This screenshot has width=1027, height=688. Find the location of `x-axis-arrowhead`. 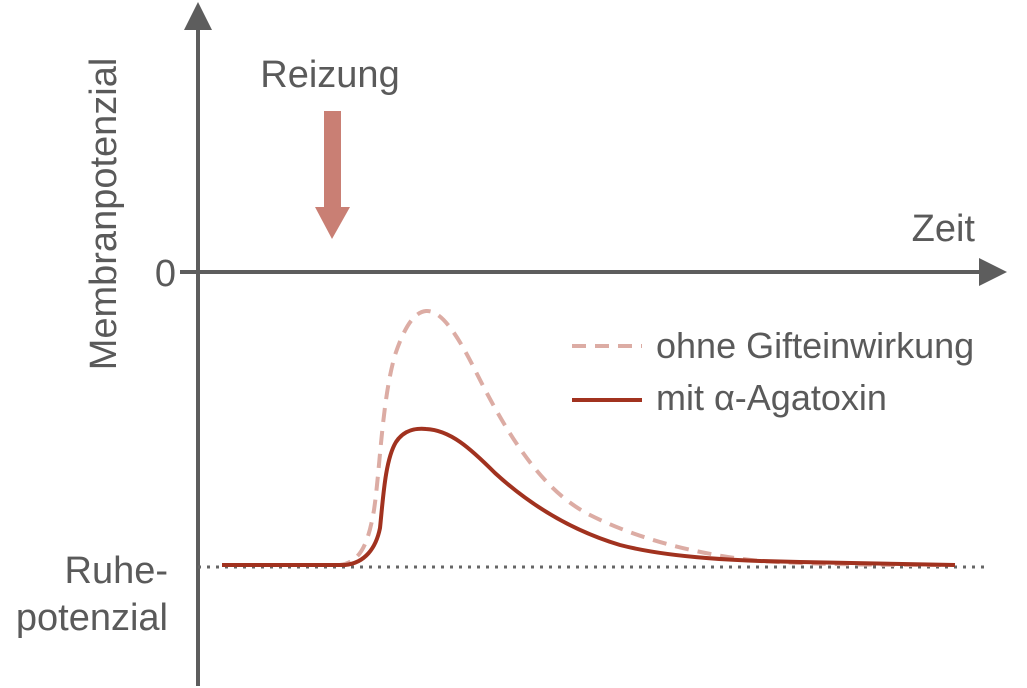

x-axis-arrowhead is located at coordinates (993, 272).